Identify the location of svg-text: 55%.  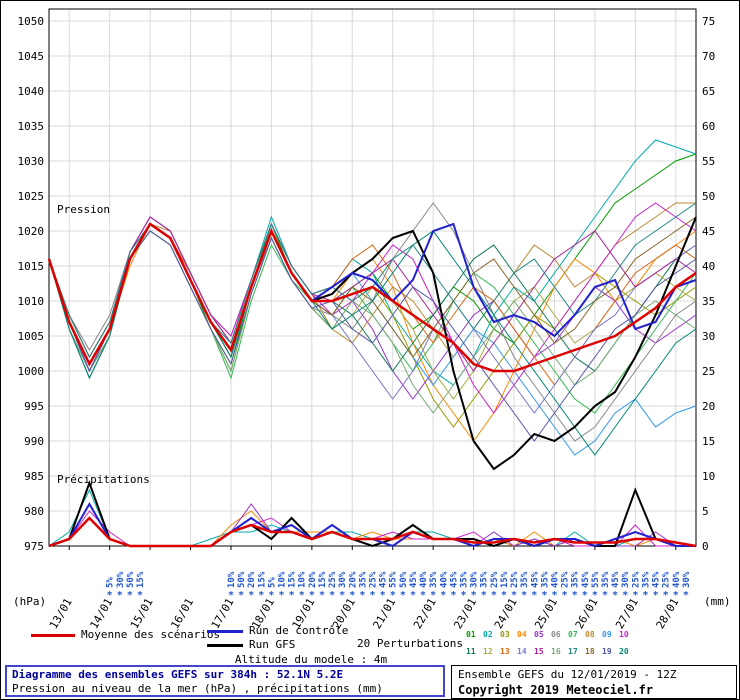
(596, 579).